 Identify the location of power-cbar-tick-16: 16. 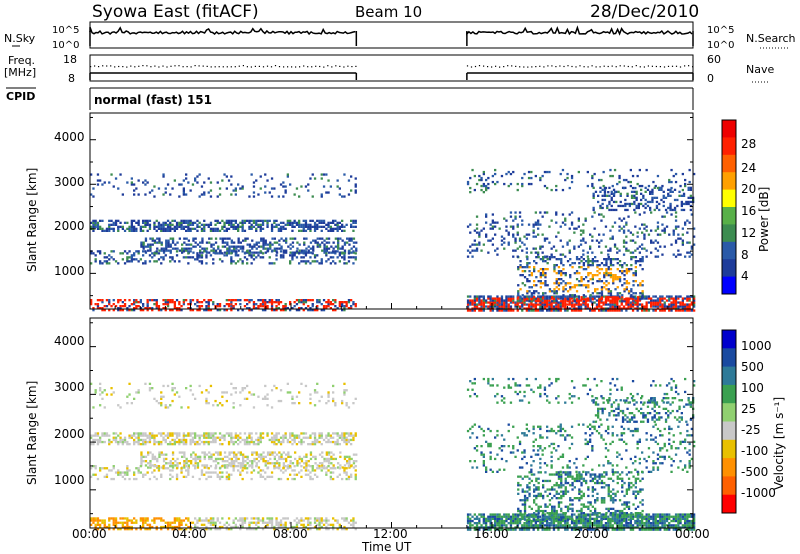
(748, 211).